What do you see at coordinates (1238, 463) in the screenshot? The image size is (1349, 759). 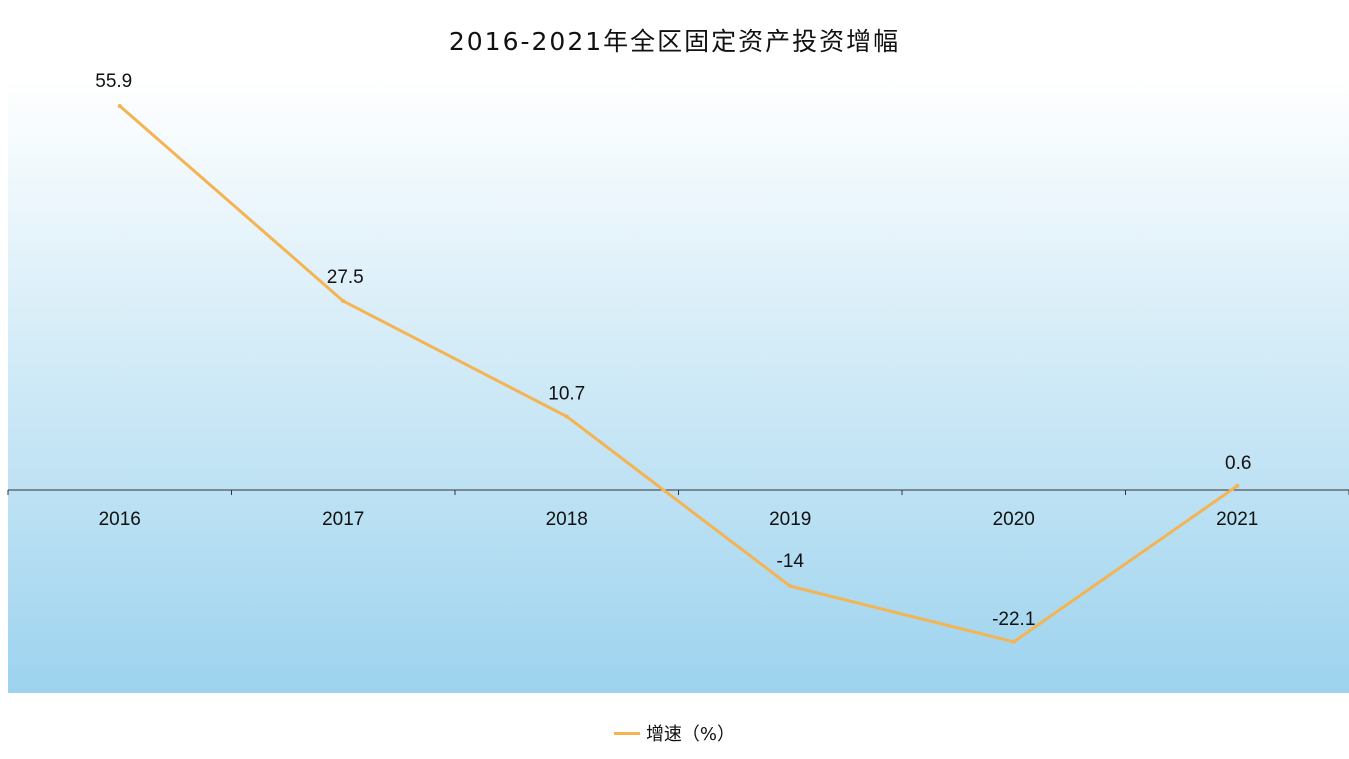 I see `data-label: 0.6` at bounding box center [1238, 463].